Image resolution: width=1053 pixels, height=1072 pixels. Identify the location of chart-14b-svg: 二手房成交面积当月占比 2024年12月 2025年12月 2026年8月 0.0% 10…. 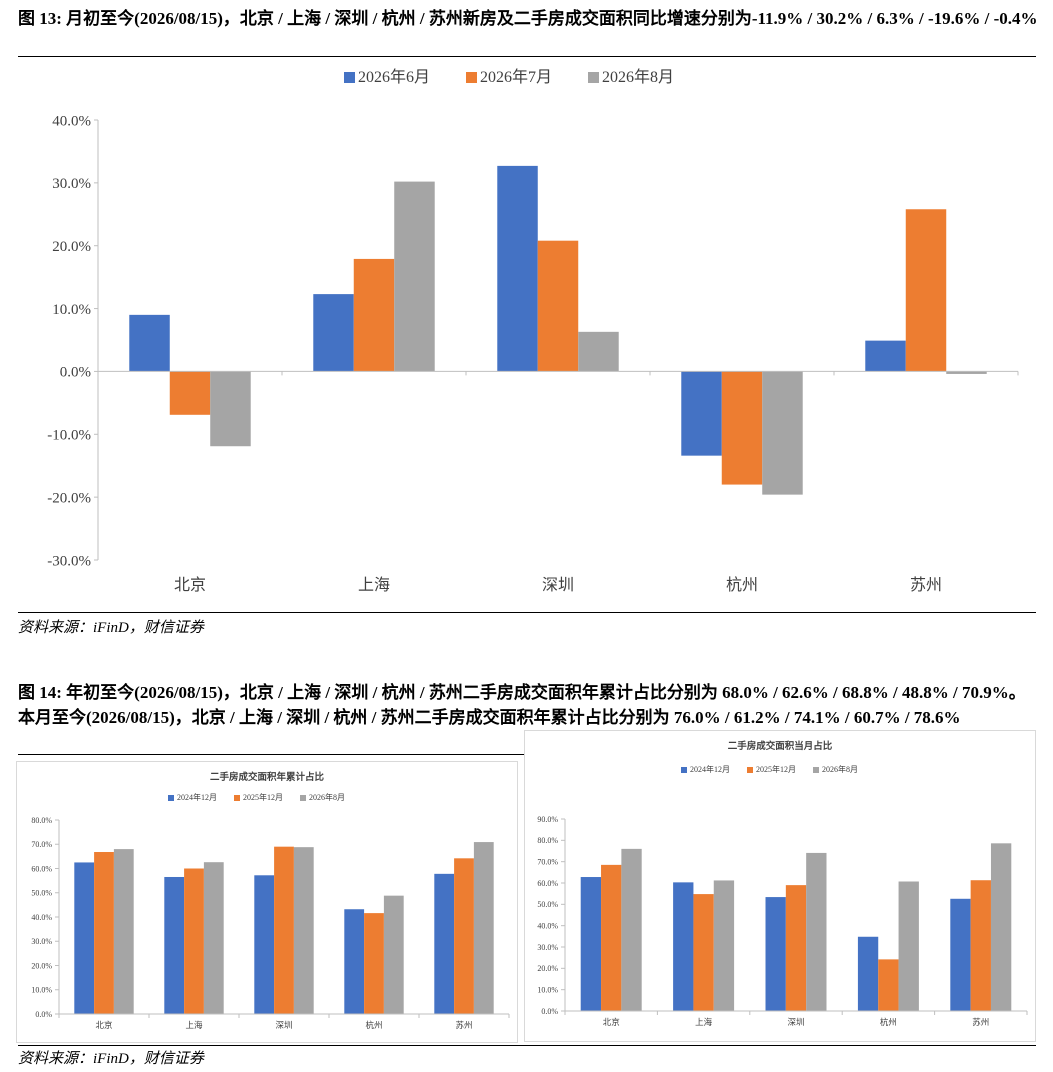
(782, 883).